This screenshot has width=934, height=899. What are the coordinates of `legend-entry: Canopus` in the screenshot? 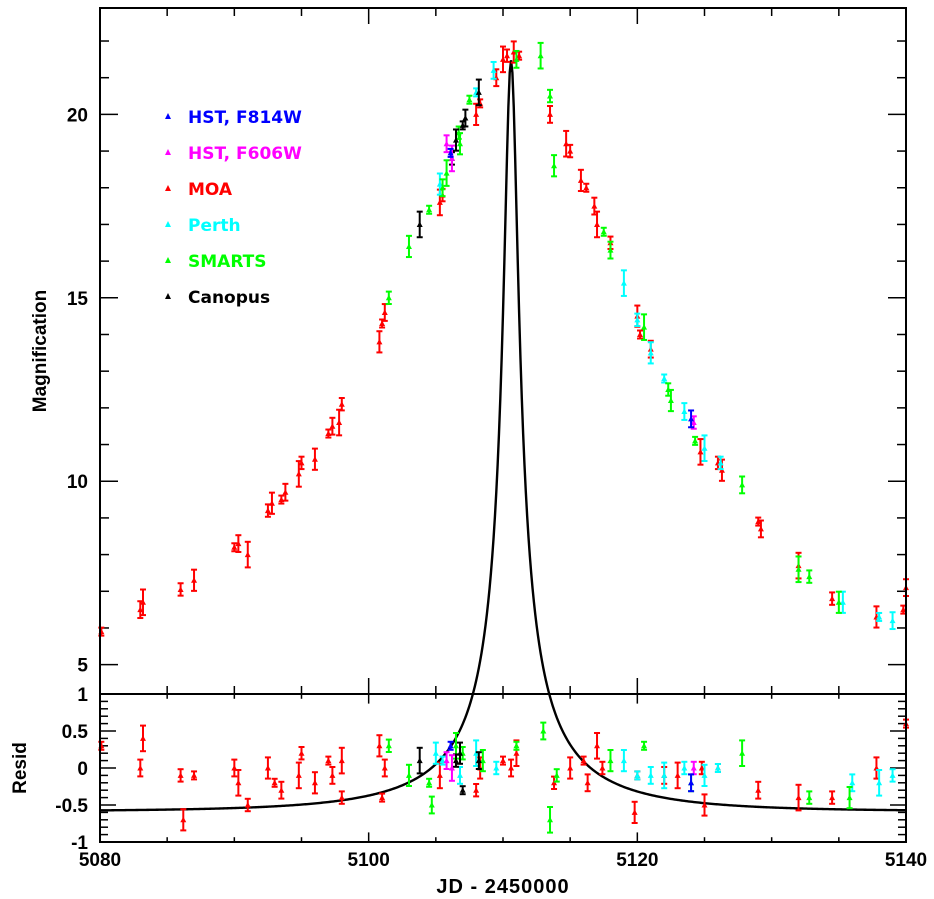 It's located at (217, 298).